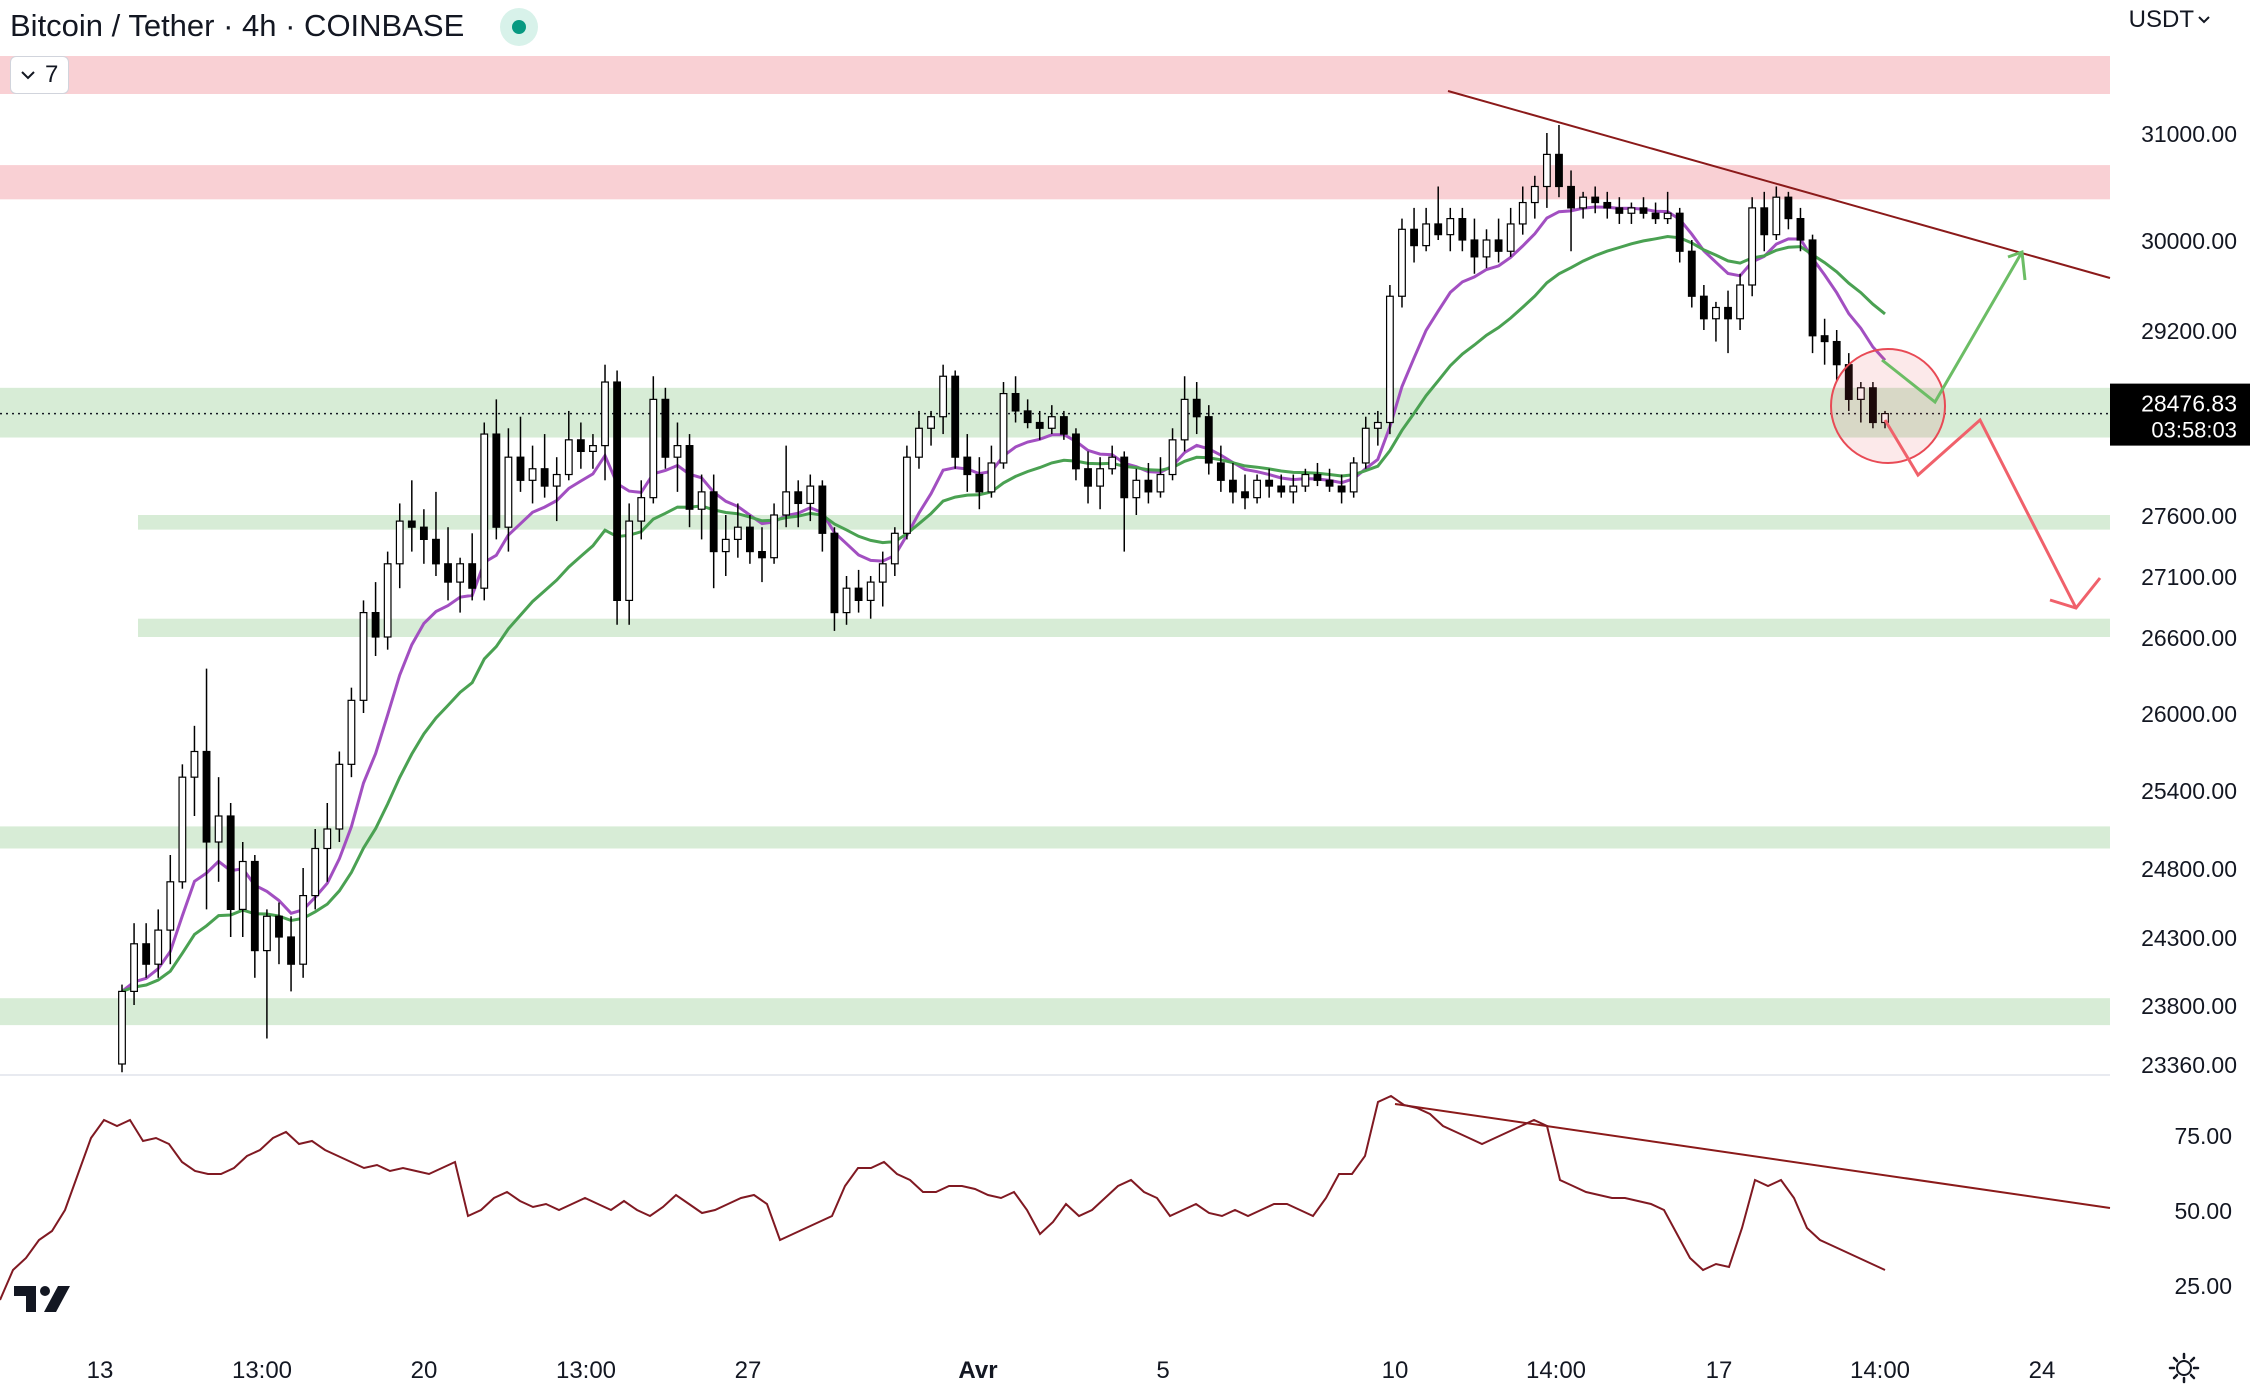 The height and width of the screenshot is (1389, 2250). What do you see at coordinates (943, 1197) in the screenshot?
I see `rsi-line` at bounding box center [943, 1197].